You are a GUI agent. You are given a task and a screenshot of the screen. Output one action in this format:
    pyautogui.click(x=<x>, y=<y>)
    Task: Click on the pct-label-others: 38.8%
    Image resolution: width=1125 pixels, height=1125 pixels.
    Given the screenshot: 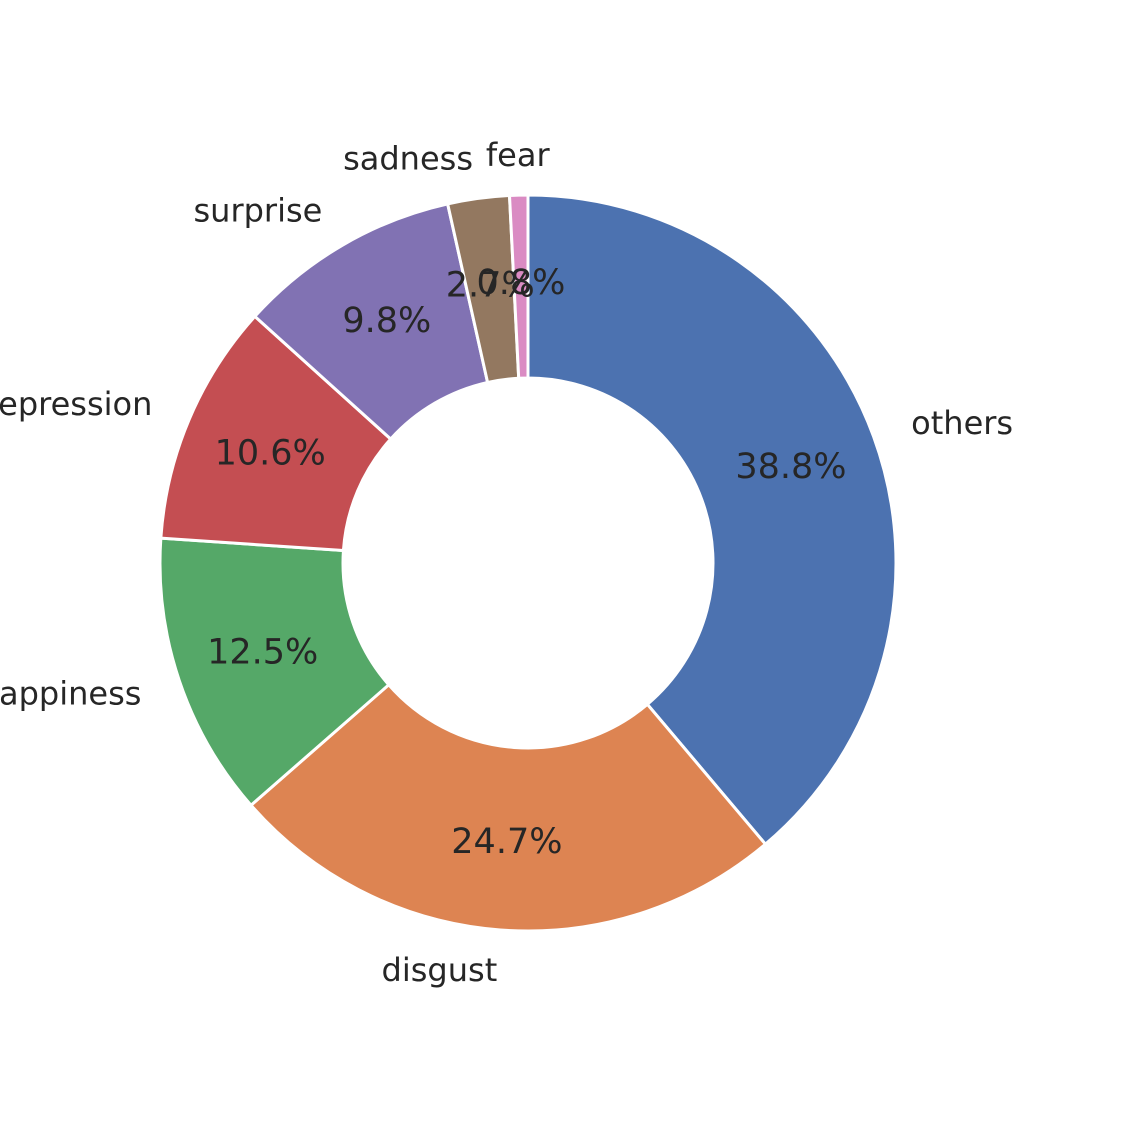 What is the action you would take?
    pyautogui.click(x=790, y=467)
    